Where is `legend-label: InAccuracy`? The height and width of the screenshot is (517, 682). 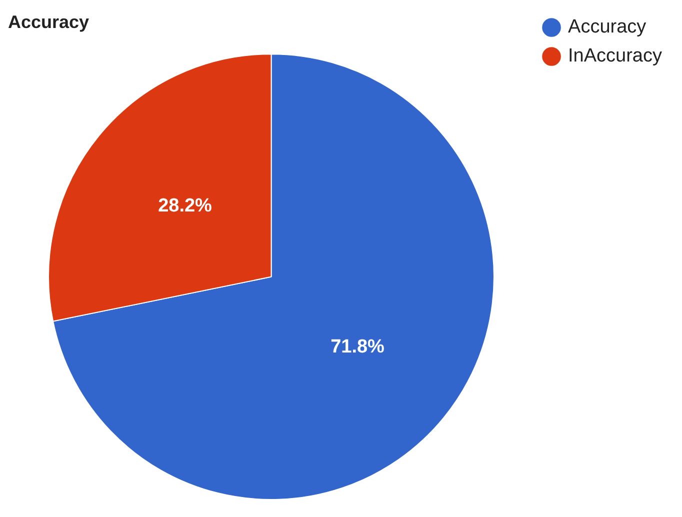
legend-label: InAccuracy is located at coordinates (615, 56).